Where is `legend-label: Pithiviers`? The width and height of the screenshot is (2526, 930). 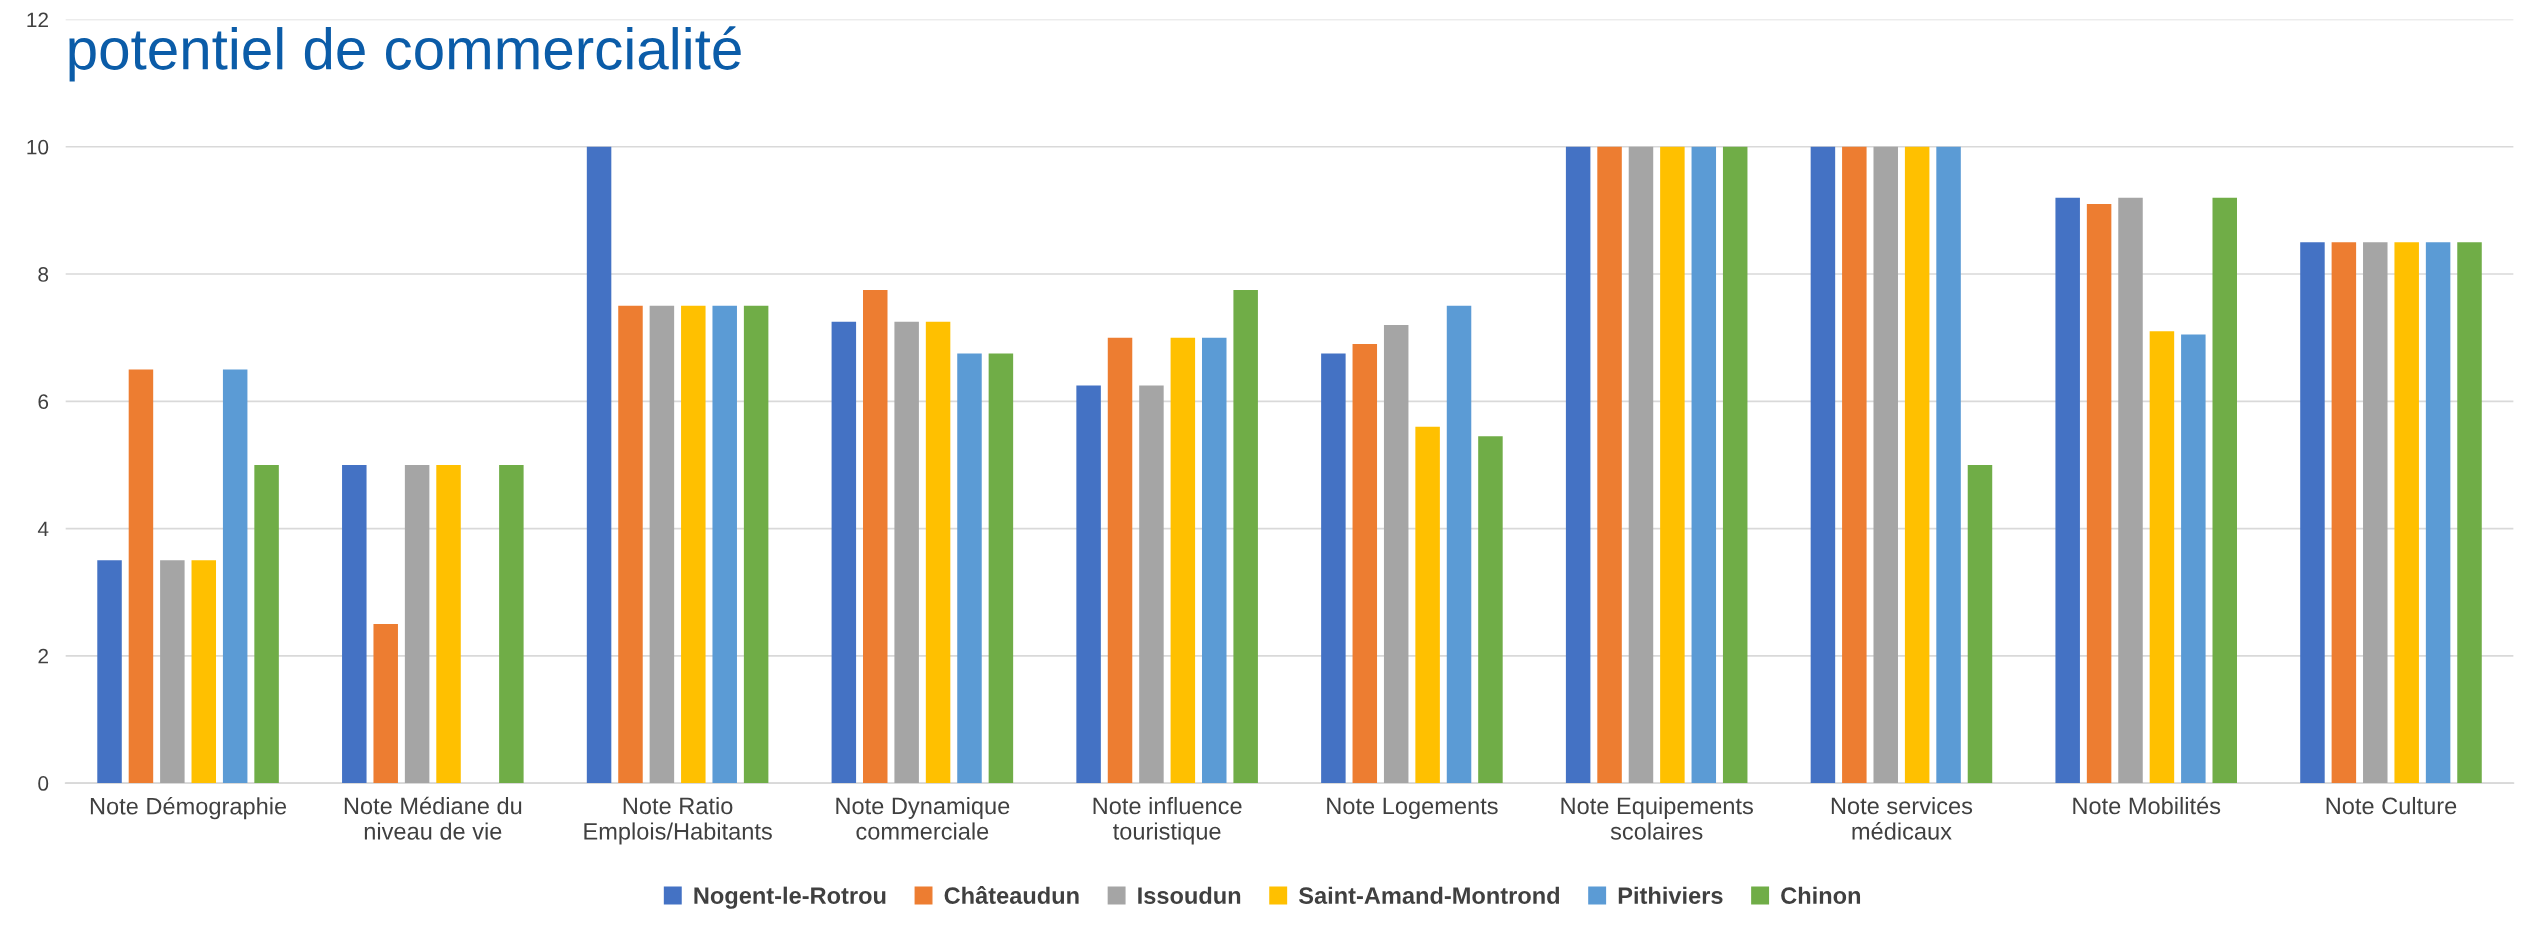 legend-label: Pithiviers is located at coordinates (1670, 895).